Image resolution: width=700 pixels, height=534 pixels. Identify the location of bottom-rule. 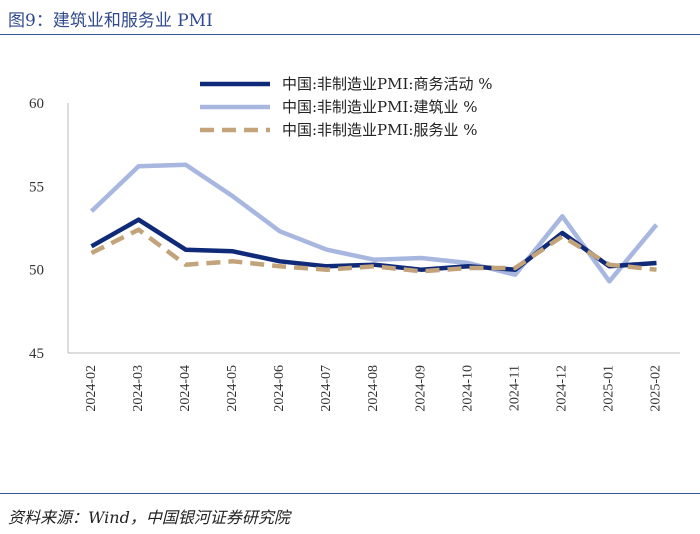
(350, 493).